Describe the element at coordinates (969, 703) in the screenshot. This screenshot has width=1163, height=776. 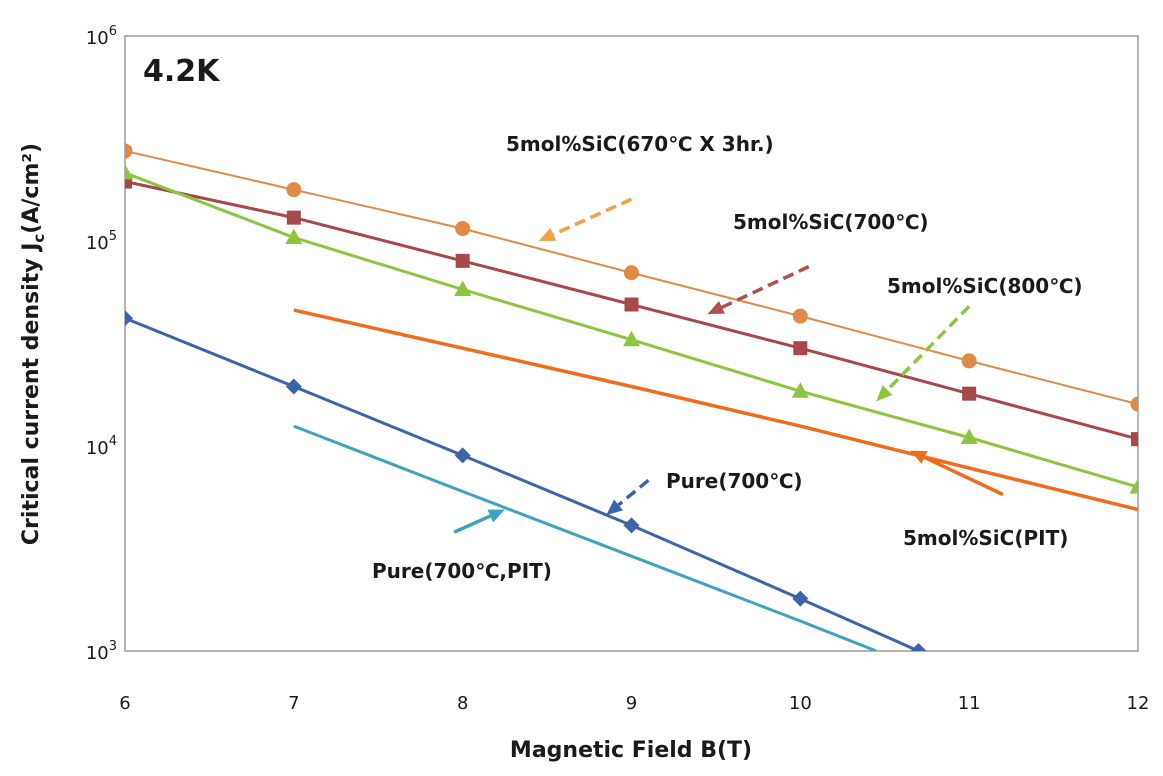
I see `x-tick-label: 11` at that location.